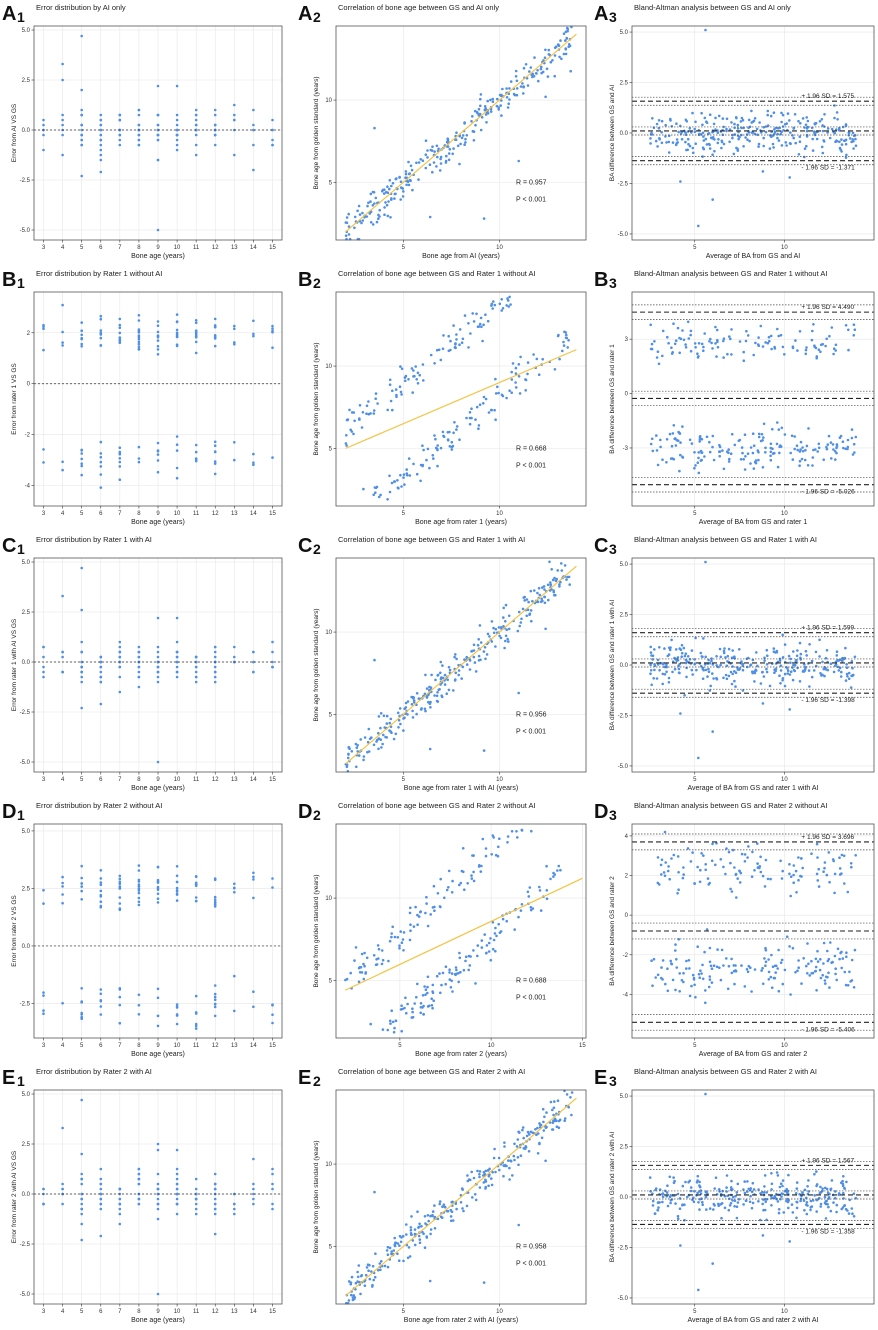 The width and height of the screenshot is (878, 1330). I want to click on y-tick-label: -5.0, so click(623, 235).